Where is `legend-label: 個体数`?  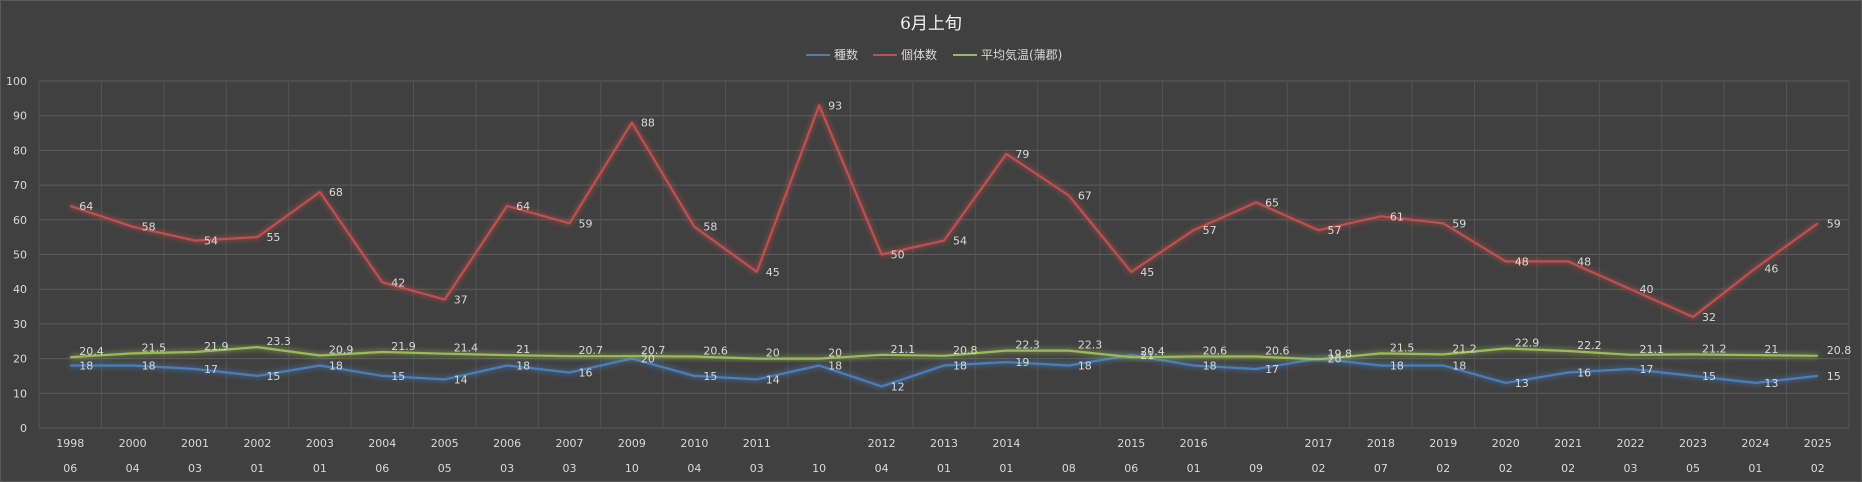 legend-label: 個体数 is located at coordinates (919, 54).